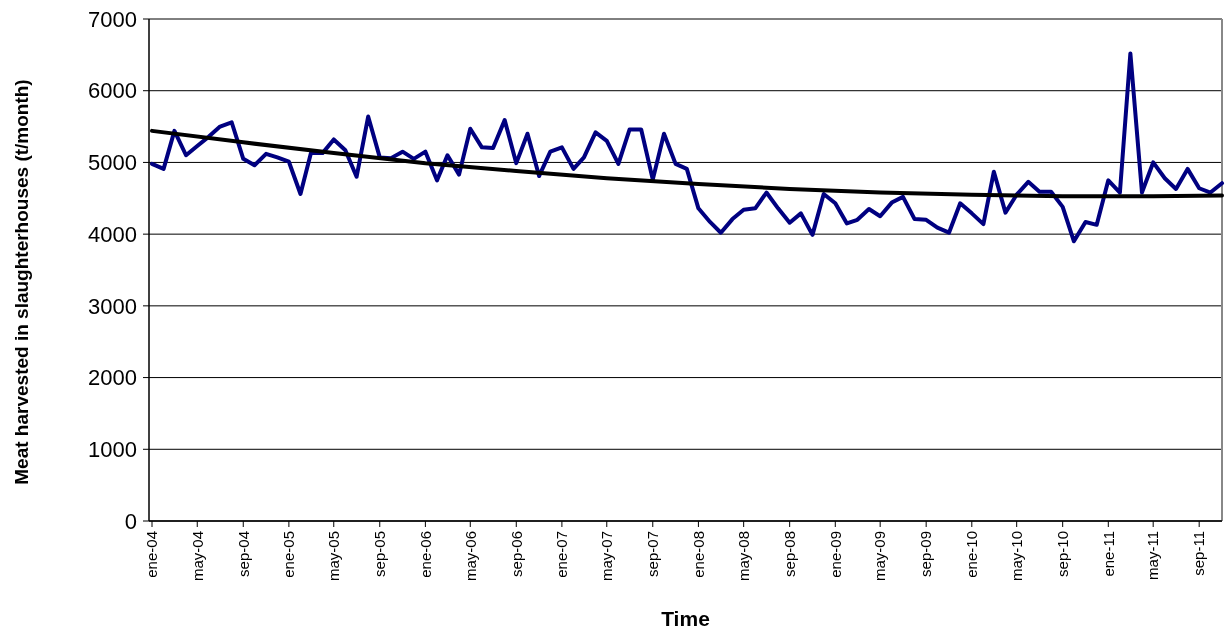  Describe the element at coordinates (112, 449) in the screenshot. I see `y-tick-label: 1000` at that location.